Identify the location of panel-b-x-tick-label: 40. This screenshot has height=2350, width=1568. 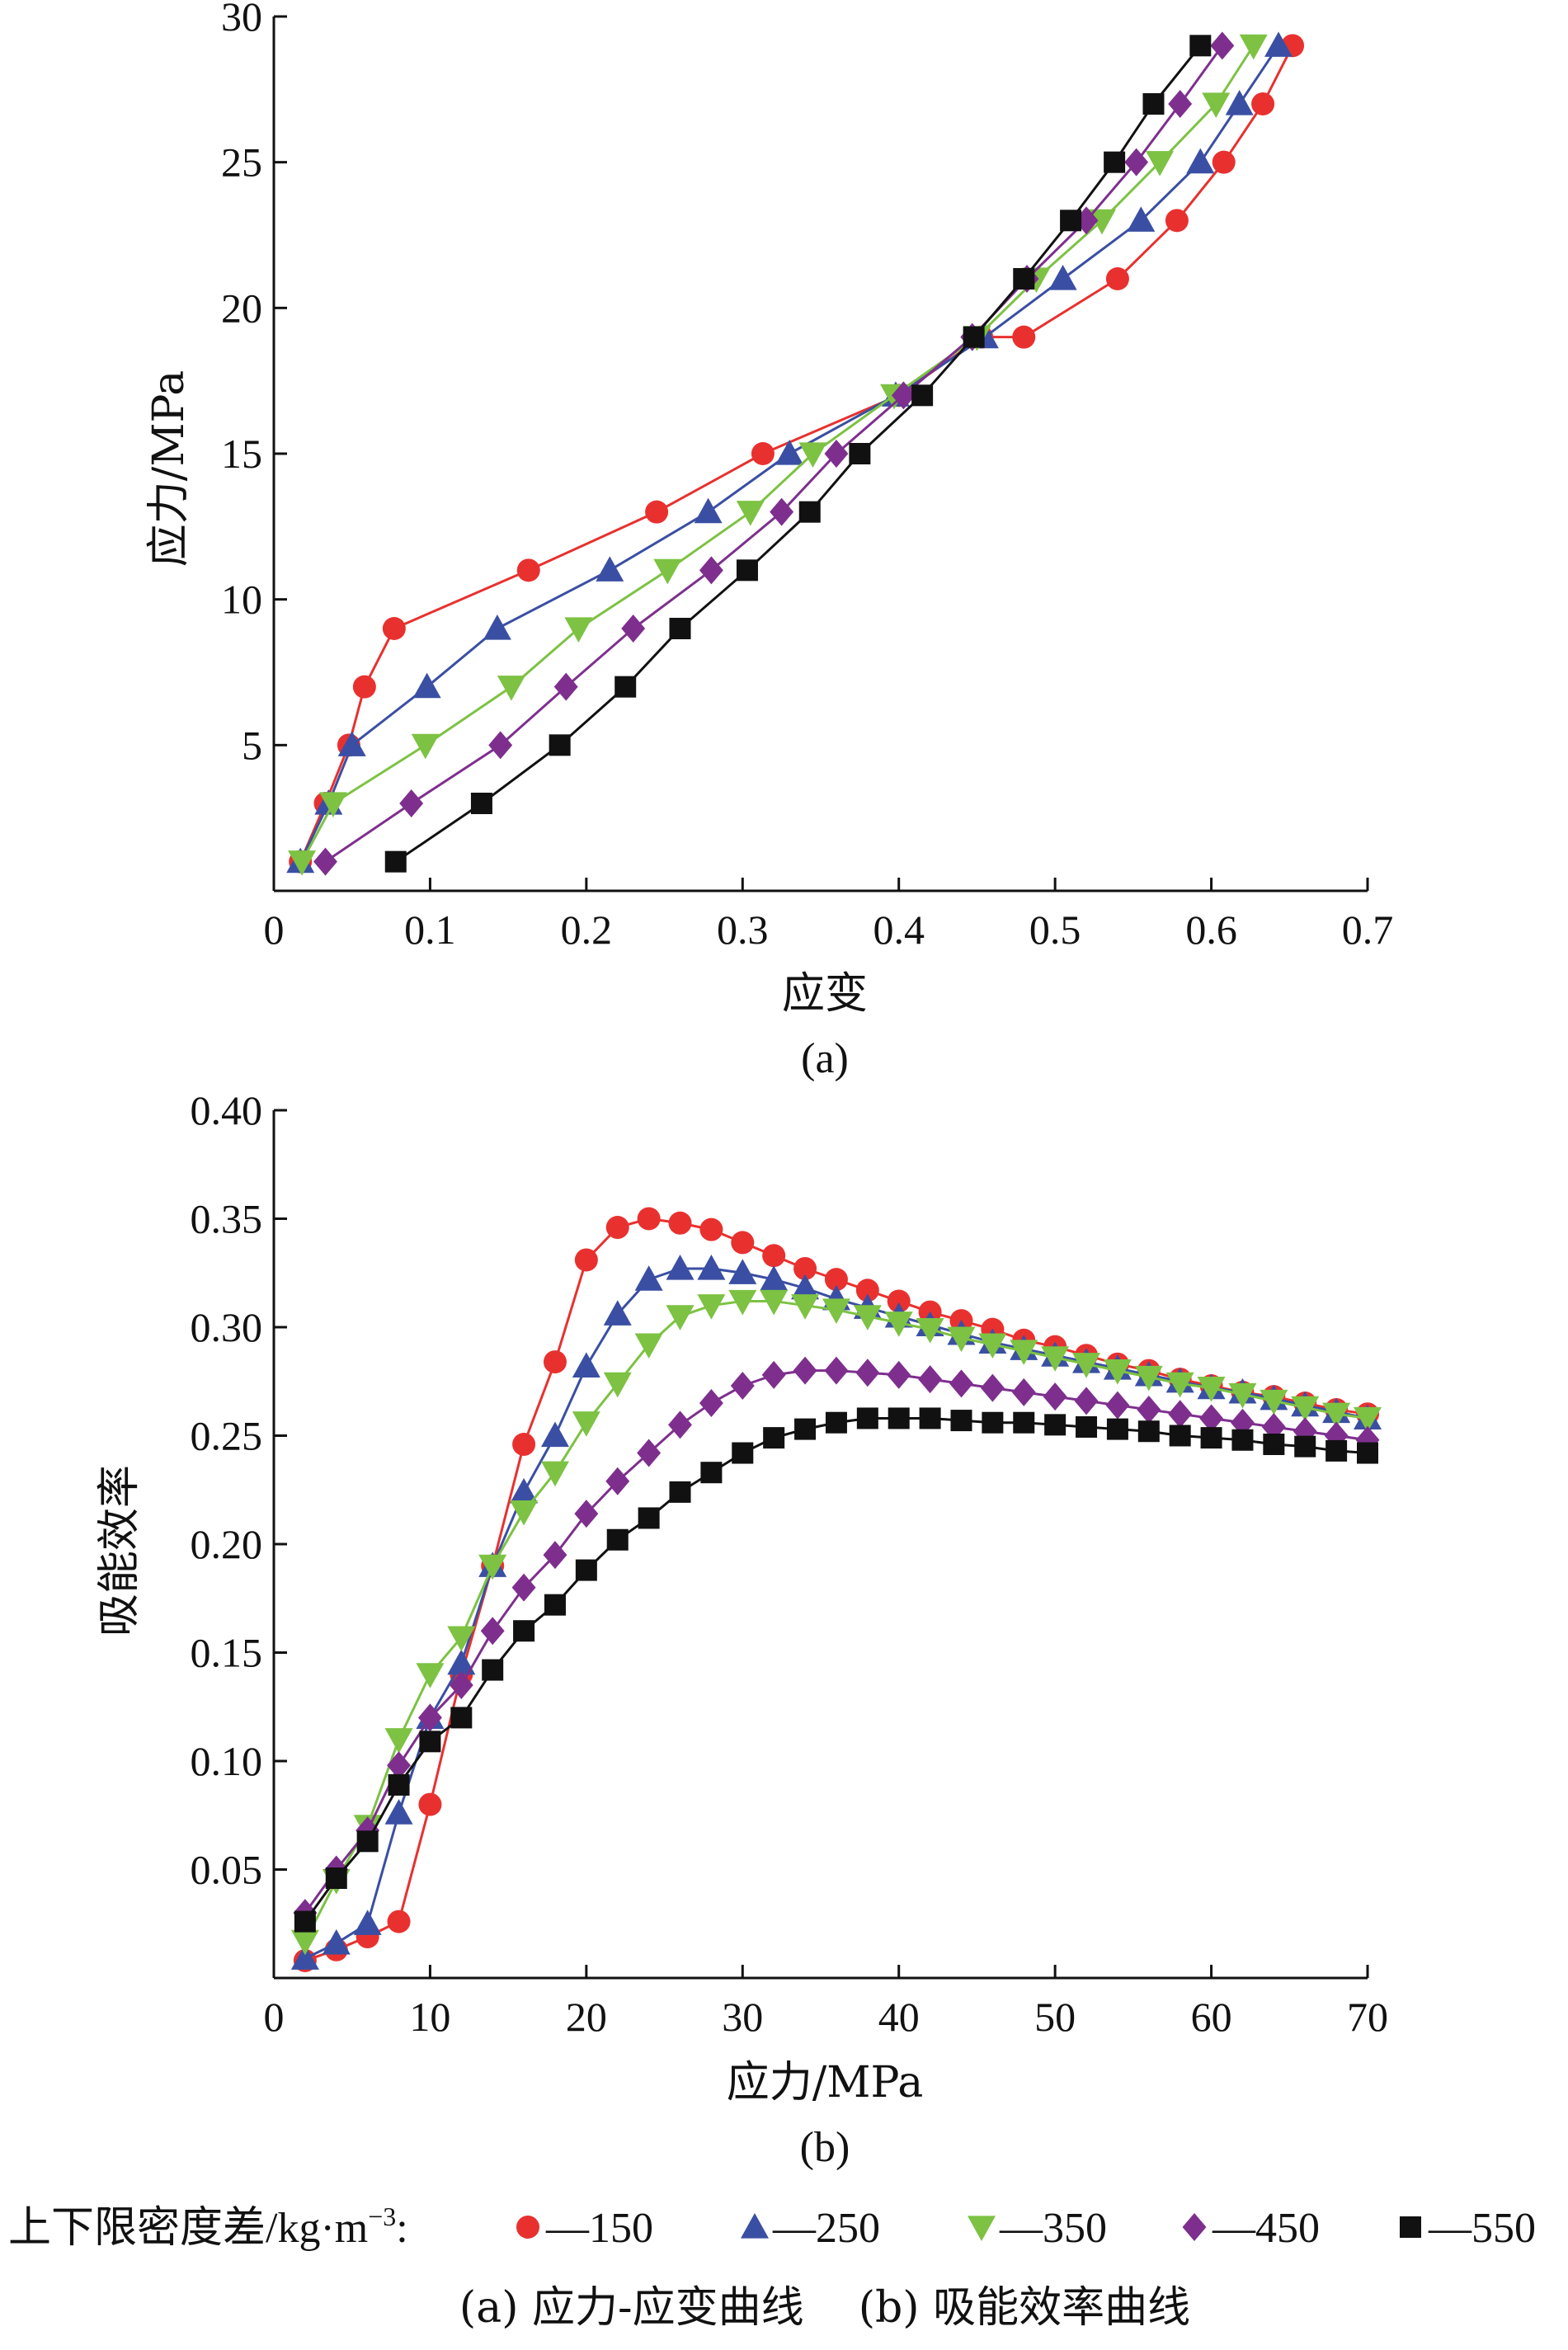
(899, 2017).